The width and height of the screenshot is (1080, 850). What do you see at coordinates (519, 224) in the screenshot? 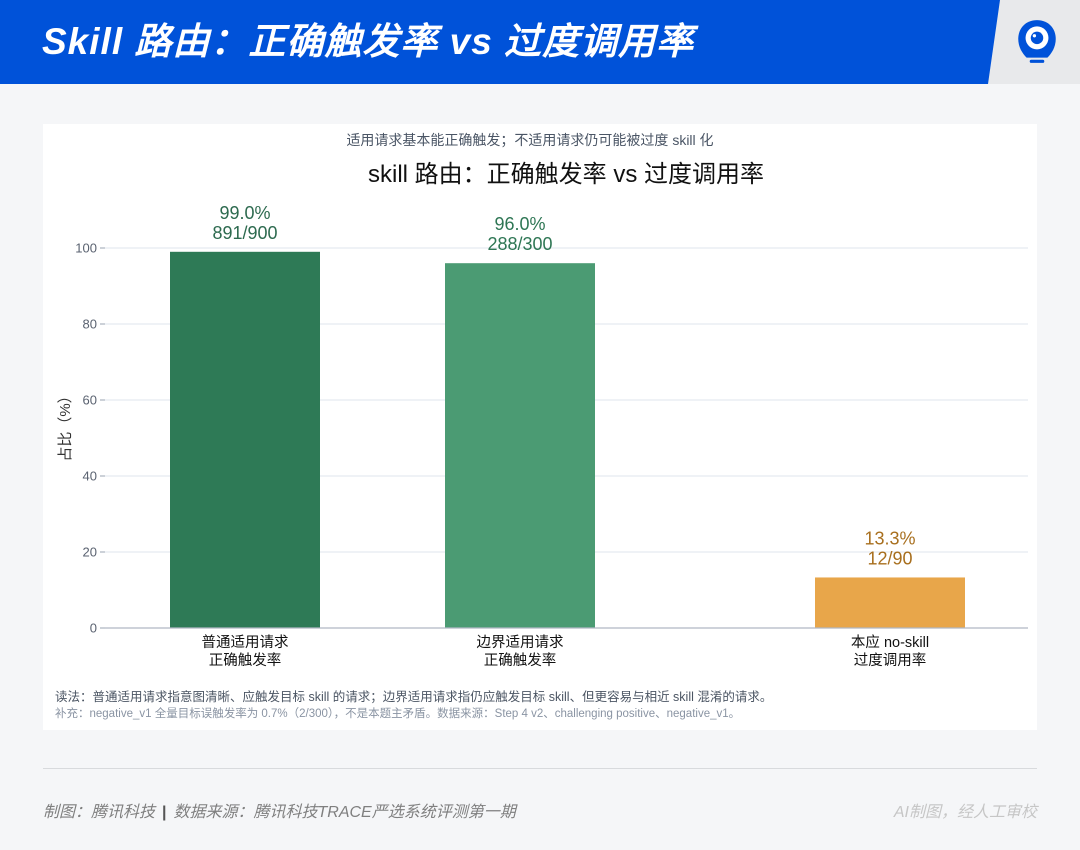
I see `bar-value-label: 96.0%` at bounding box center [519, 224].